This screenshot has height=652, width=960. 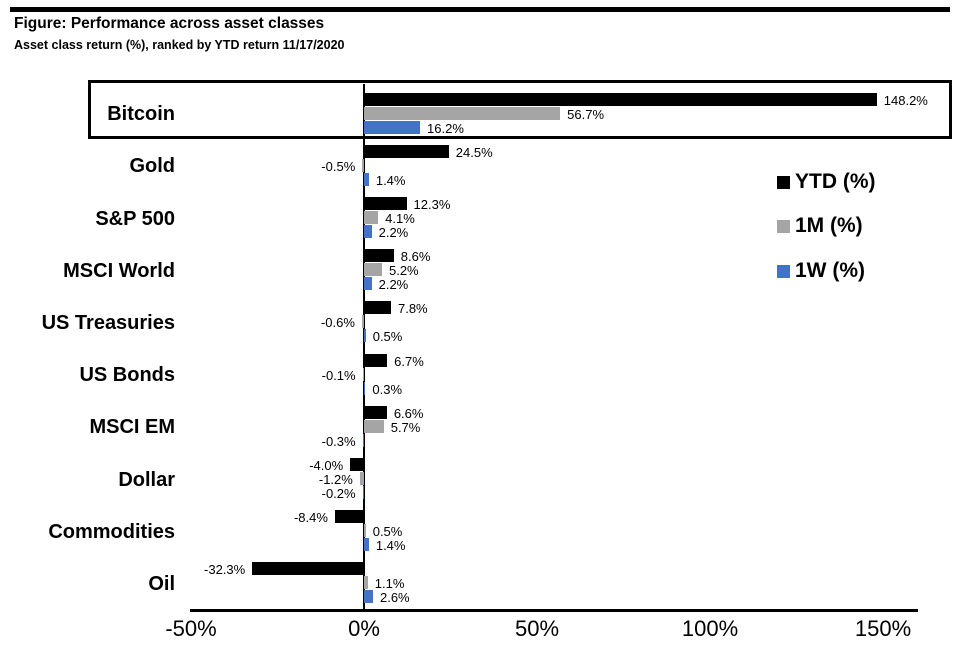 I want to click on value-label-us-treasuries-1w: 0.5%, so click(x=387, y=337).